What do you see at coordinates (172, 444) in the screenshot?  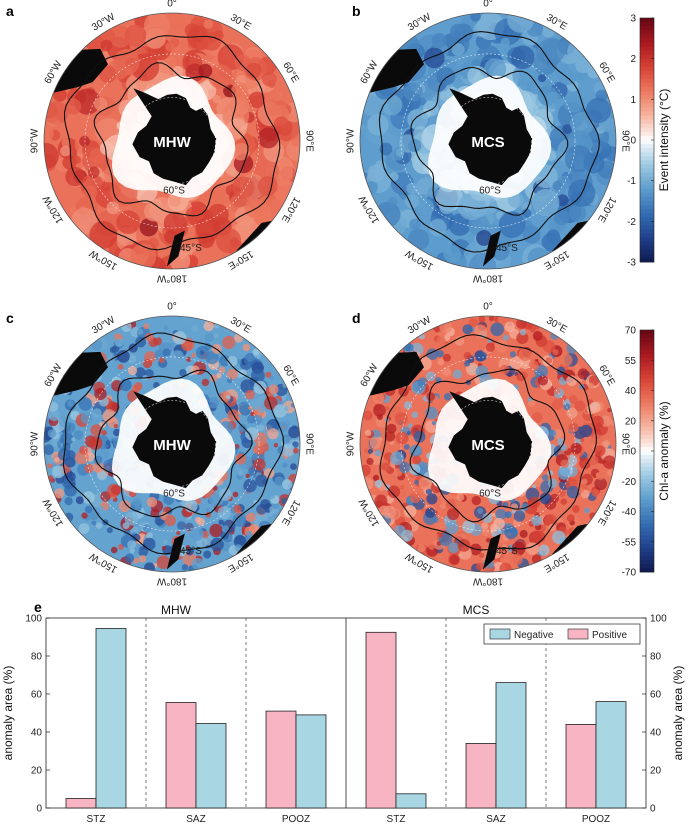 I see `latitude-ring` at bounding box center [172, 444].